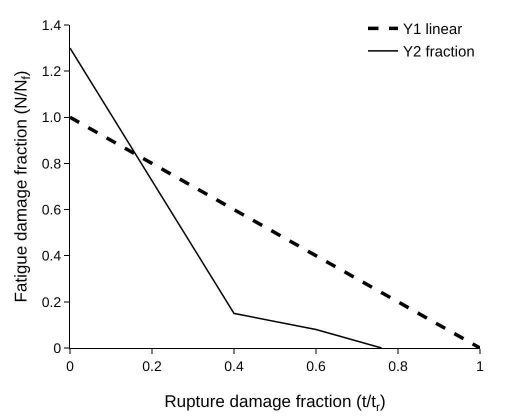 The height and width of the screenshot is (420, 508). What do you see at coordinates (52, 209) in the screenshot?
I see `y-tick-label: 0.6` at bounding box center [52, 209].